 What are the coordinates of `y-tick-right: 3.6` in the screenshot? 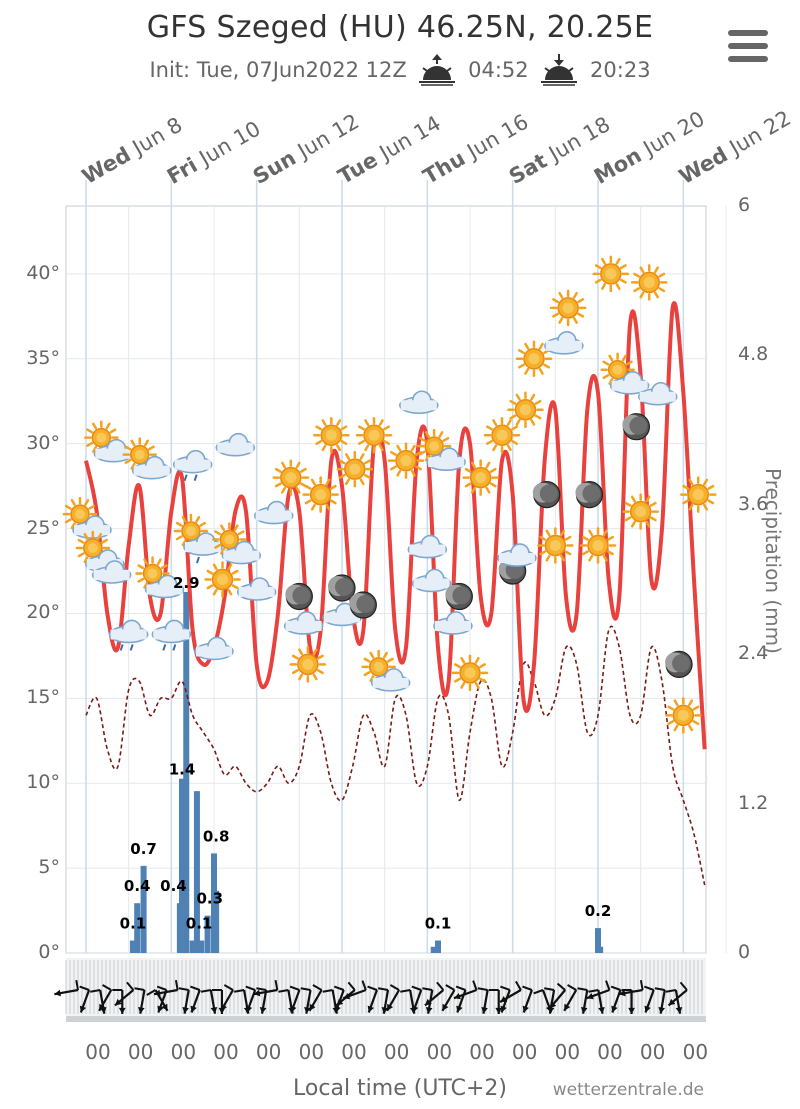 It's located at (753, 503).